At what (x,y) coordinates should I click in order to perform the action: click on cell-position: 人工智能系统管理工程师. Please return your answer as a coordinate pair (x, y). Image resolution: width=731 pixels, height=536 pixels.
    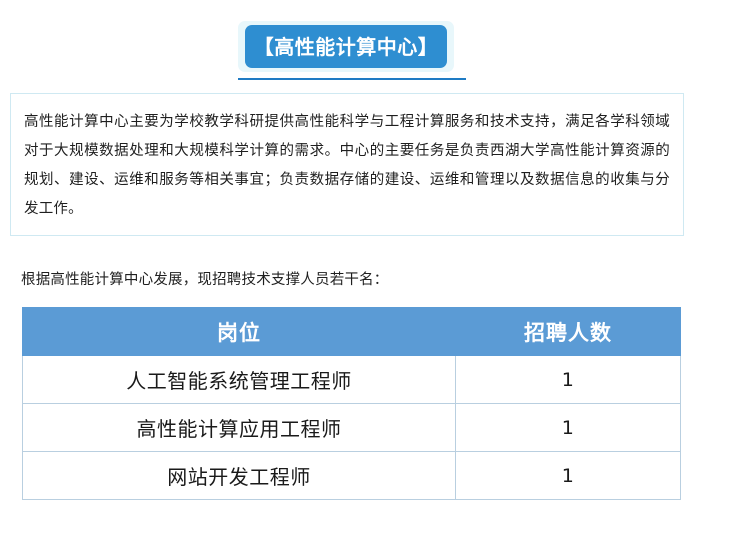
    Looking at the image, I should click on (239, 379).